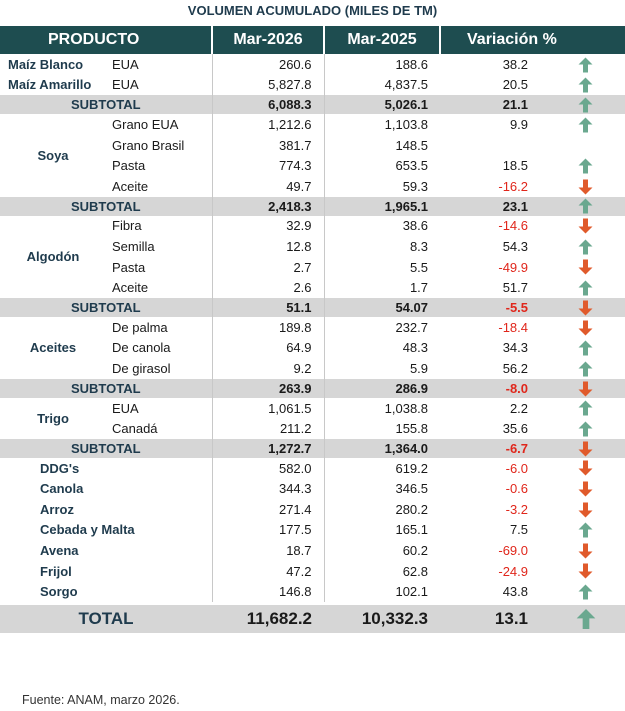  Describe the element at coordinates (517, 489) in the screenshot. I see `variation: -0.6` at that location.